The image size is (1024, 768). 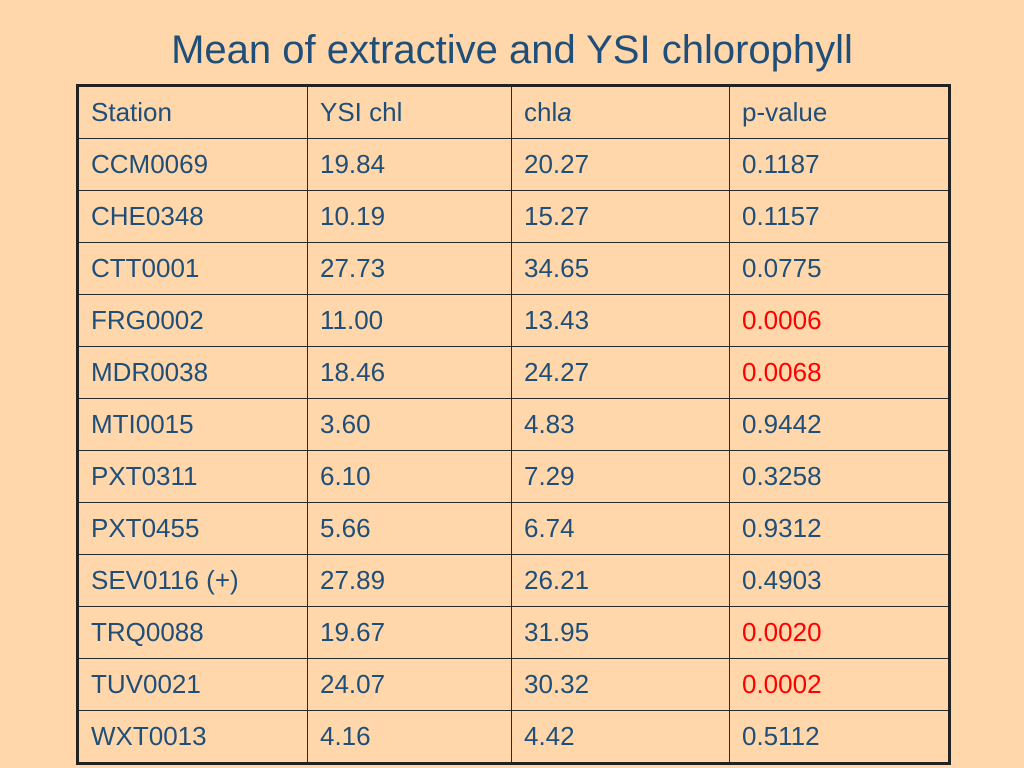 I want to click on cell-ysi-chl: 11.00, so click(x=409, y=320).